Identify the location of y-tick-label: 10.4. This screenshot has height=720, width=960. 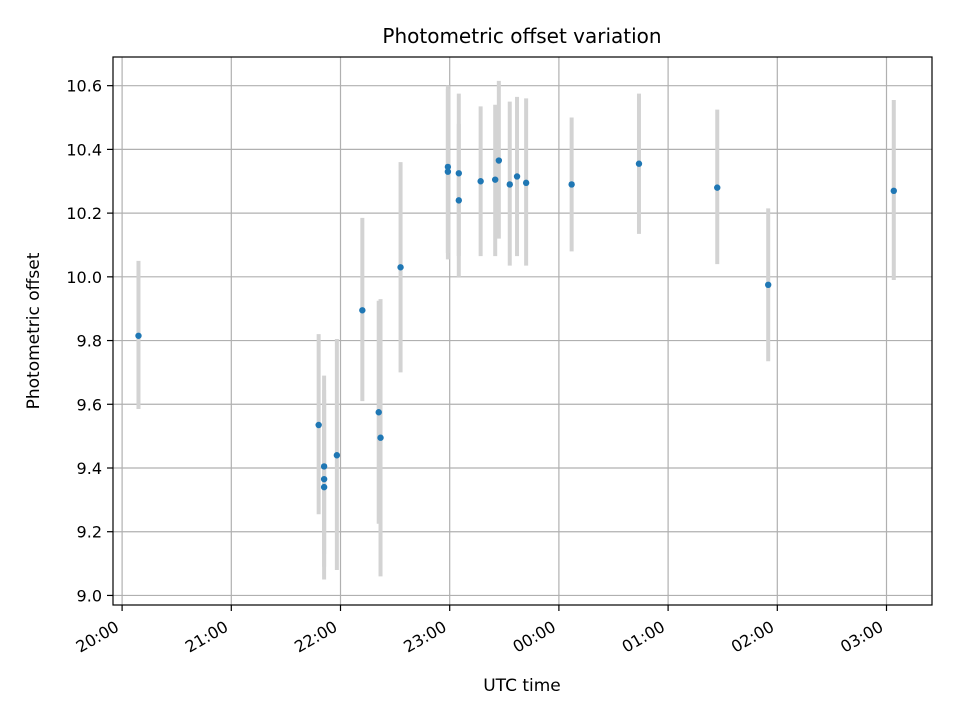
(84, 149).